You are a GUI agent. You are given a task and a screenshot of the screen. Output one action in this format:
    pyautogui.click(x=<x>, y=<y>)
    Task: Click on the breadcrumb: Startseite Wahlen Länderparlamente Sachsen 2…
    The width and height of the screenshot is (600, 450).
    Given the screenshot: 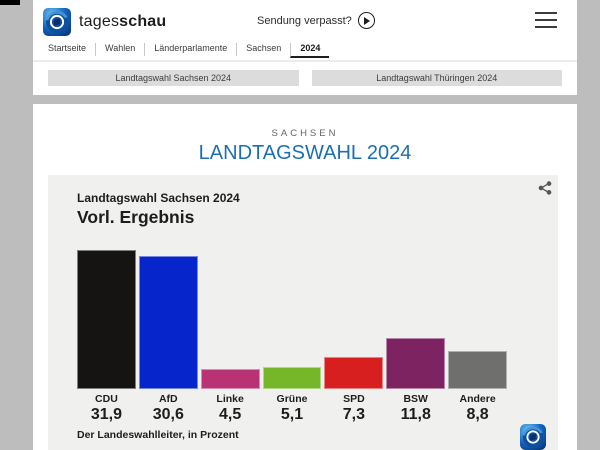 What is the action you would take?
    pyautogui.click(x=189, y=50)
    